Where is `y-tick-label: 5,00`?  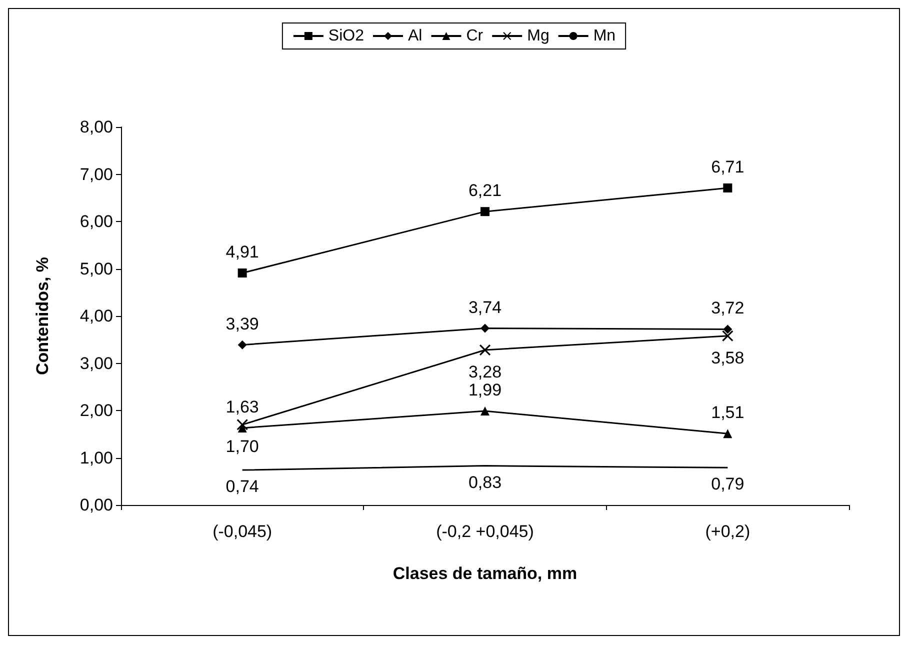
y-tick-label: 5,00 is located at coordinates (96, 268).